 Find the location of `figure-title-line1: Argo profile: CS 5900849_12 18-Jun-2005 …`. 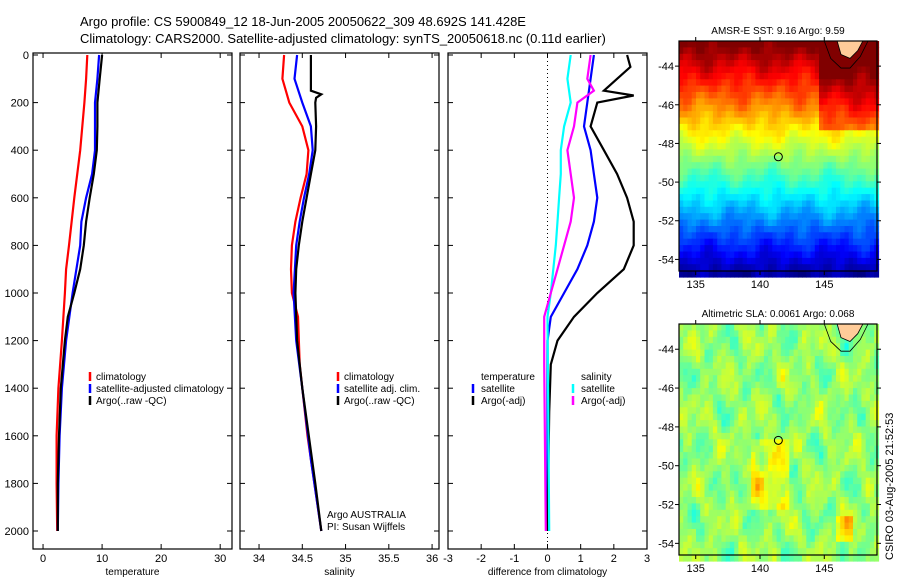

figure-title-line1: Argo profile: CS 5900849_12 18-Jun-2005 … is located at coordinates (303, 21).